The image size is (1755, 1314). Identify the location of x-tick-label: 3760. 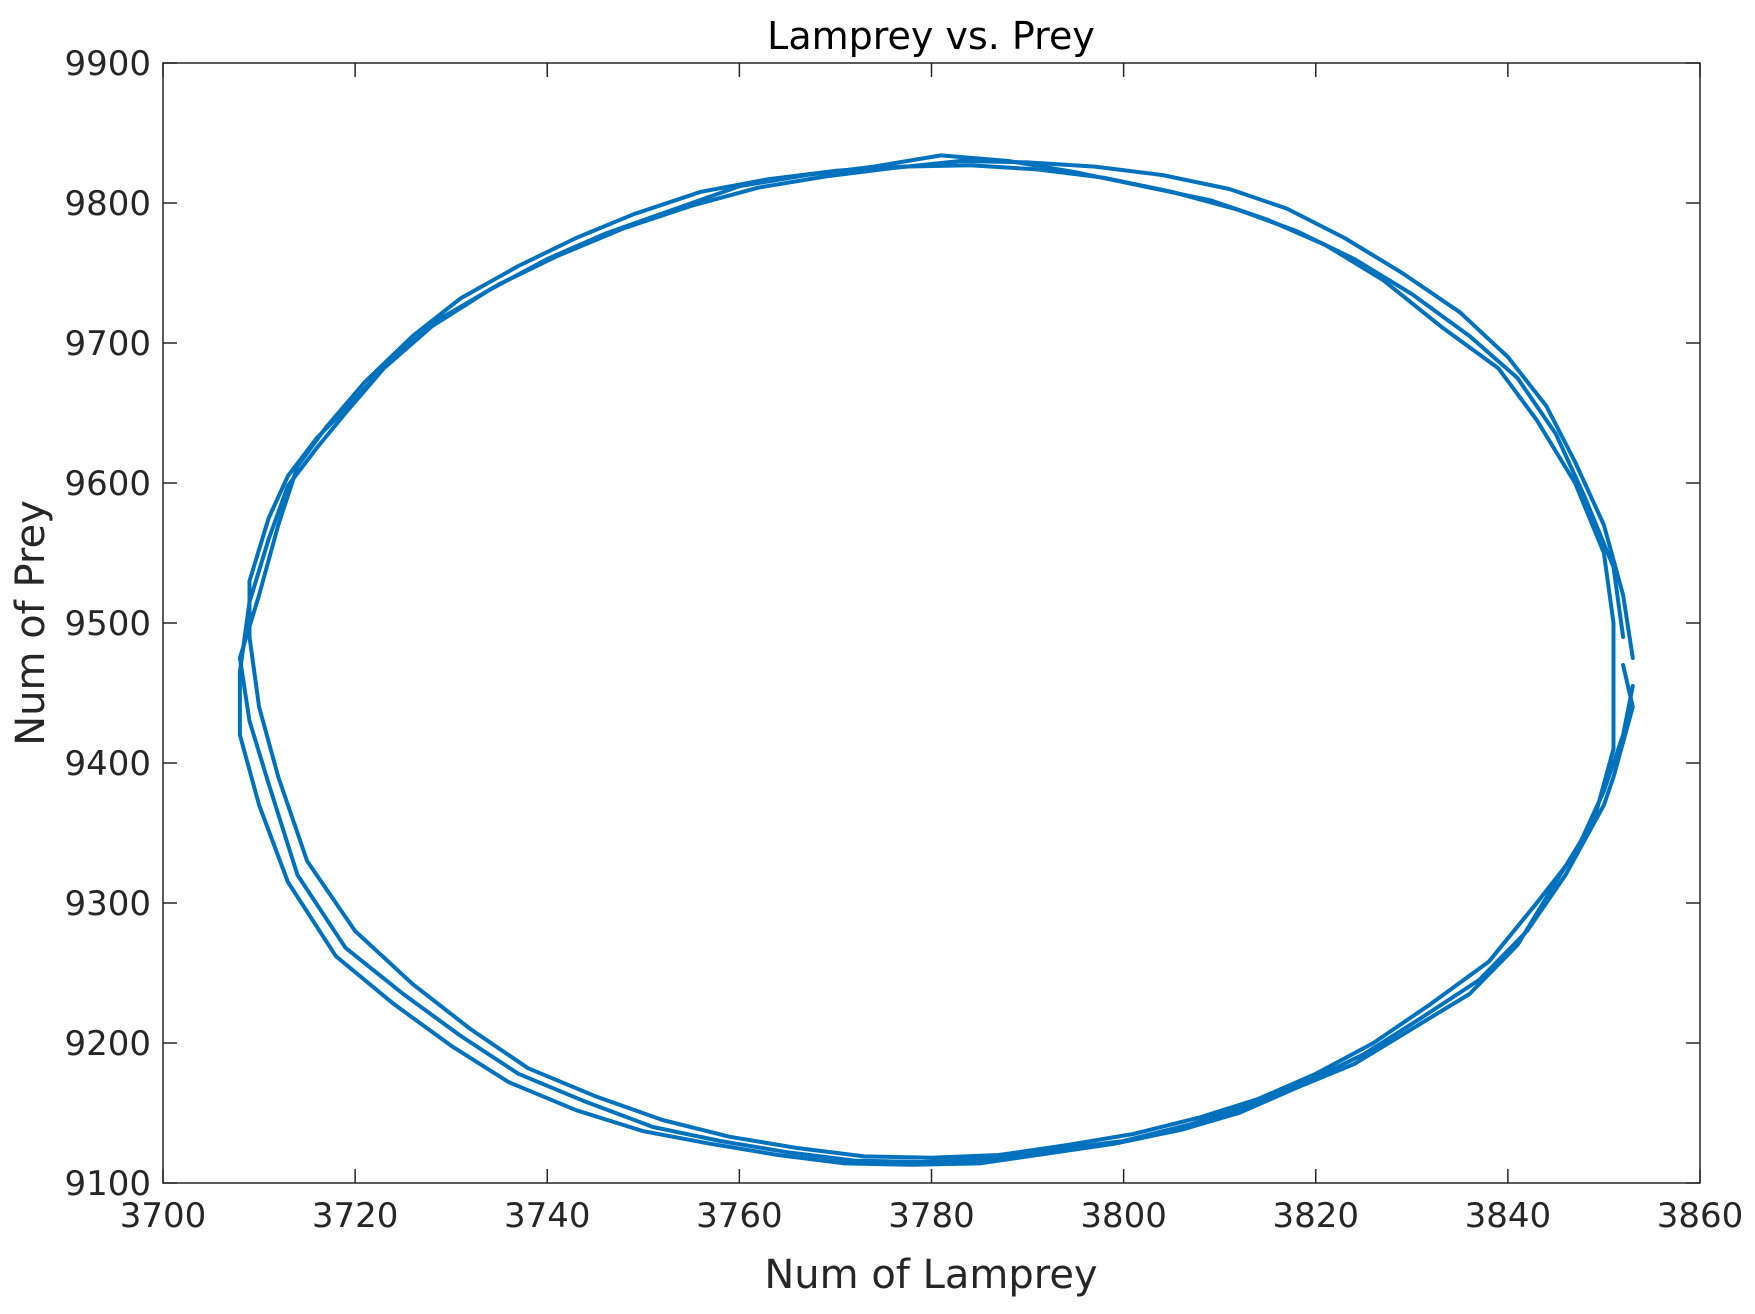
(739, 1216).